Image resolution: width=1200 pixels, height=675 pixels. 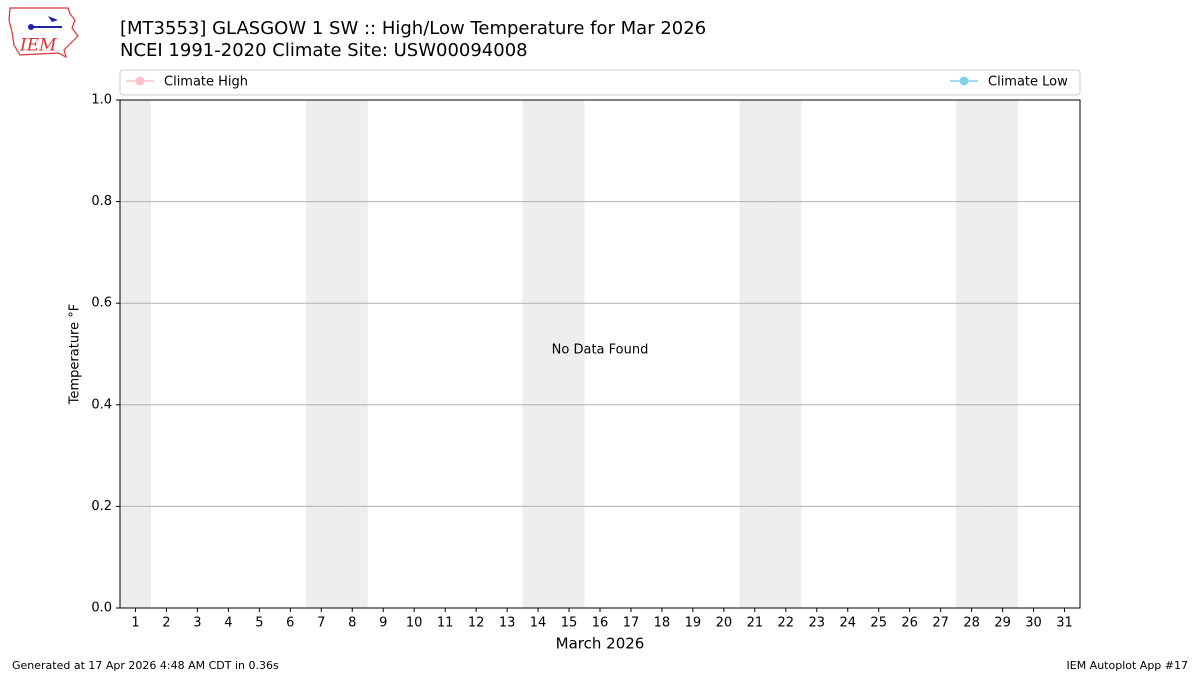 I want to click on x-tick-label: 1, so click(x=135, y=623).